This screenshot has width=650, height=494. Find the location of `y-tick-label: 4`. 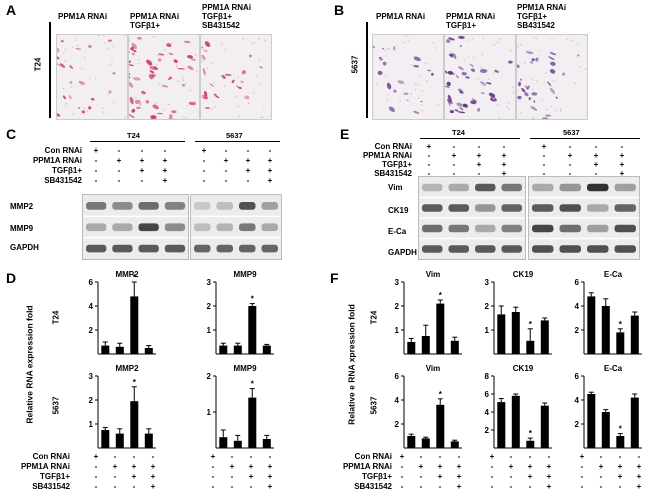

y-tick-label: 4 is located at coordinates (577, 400).